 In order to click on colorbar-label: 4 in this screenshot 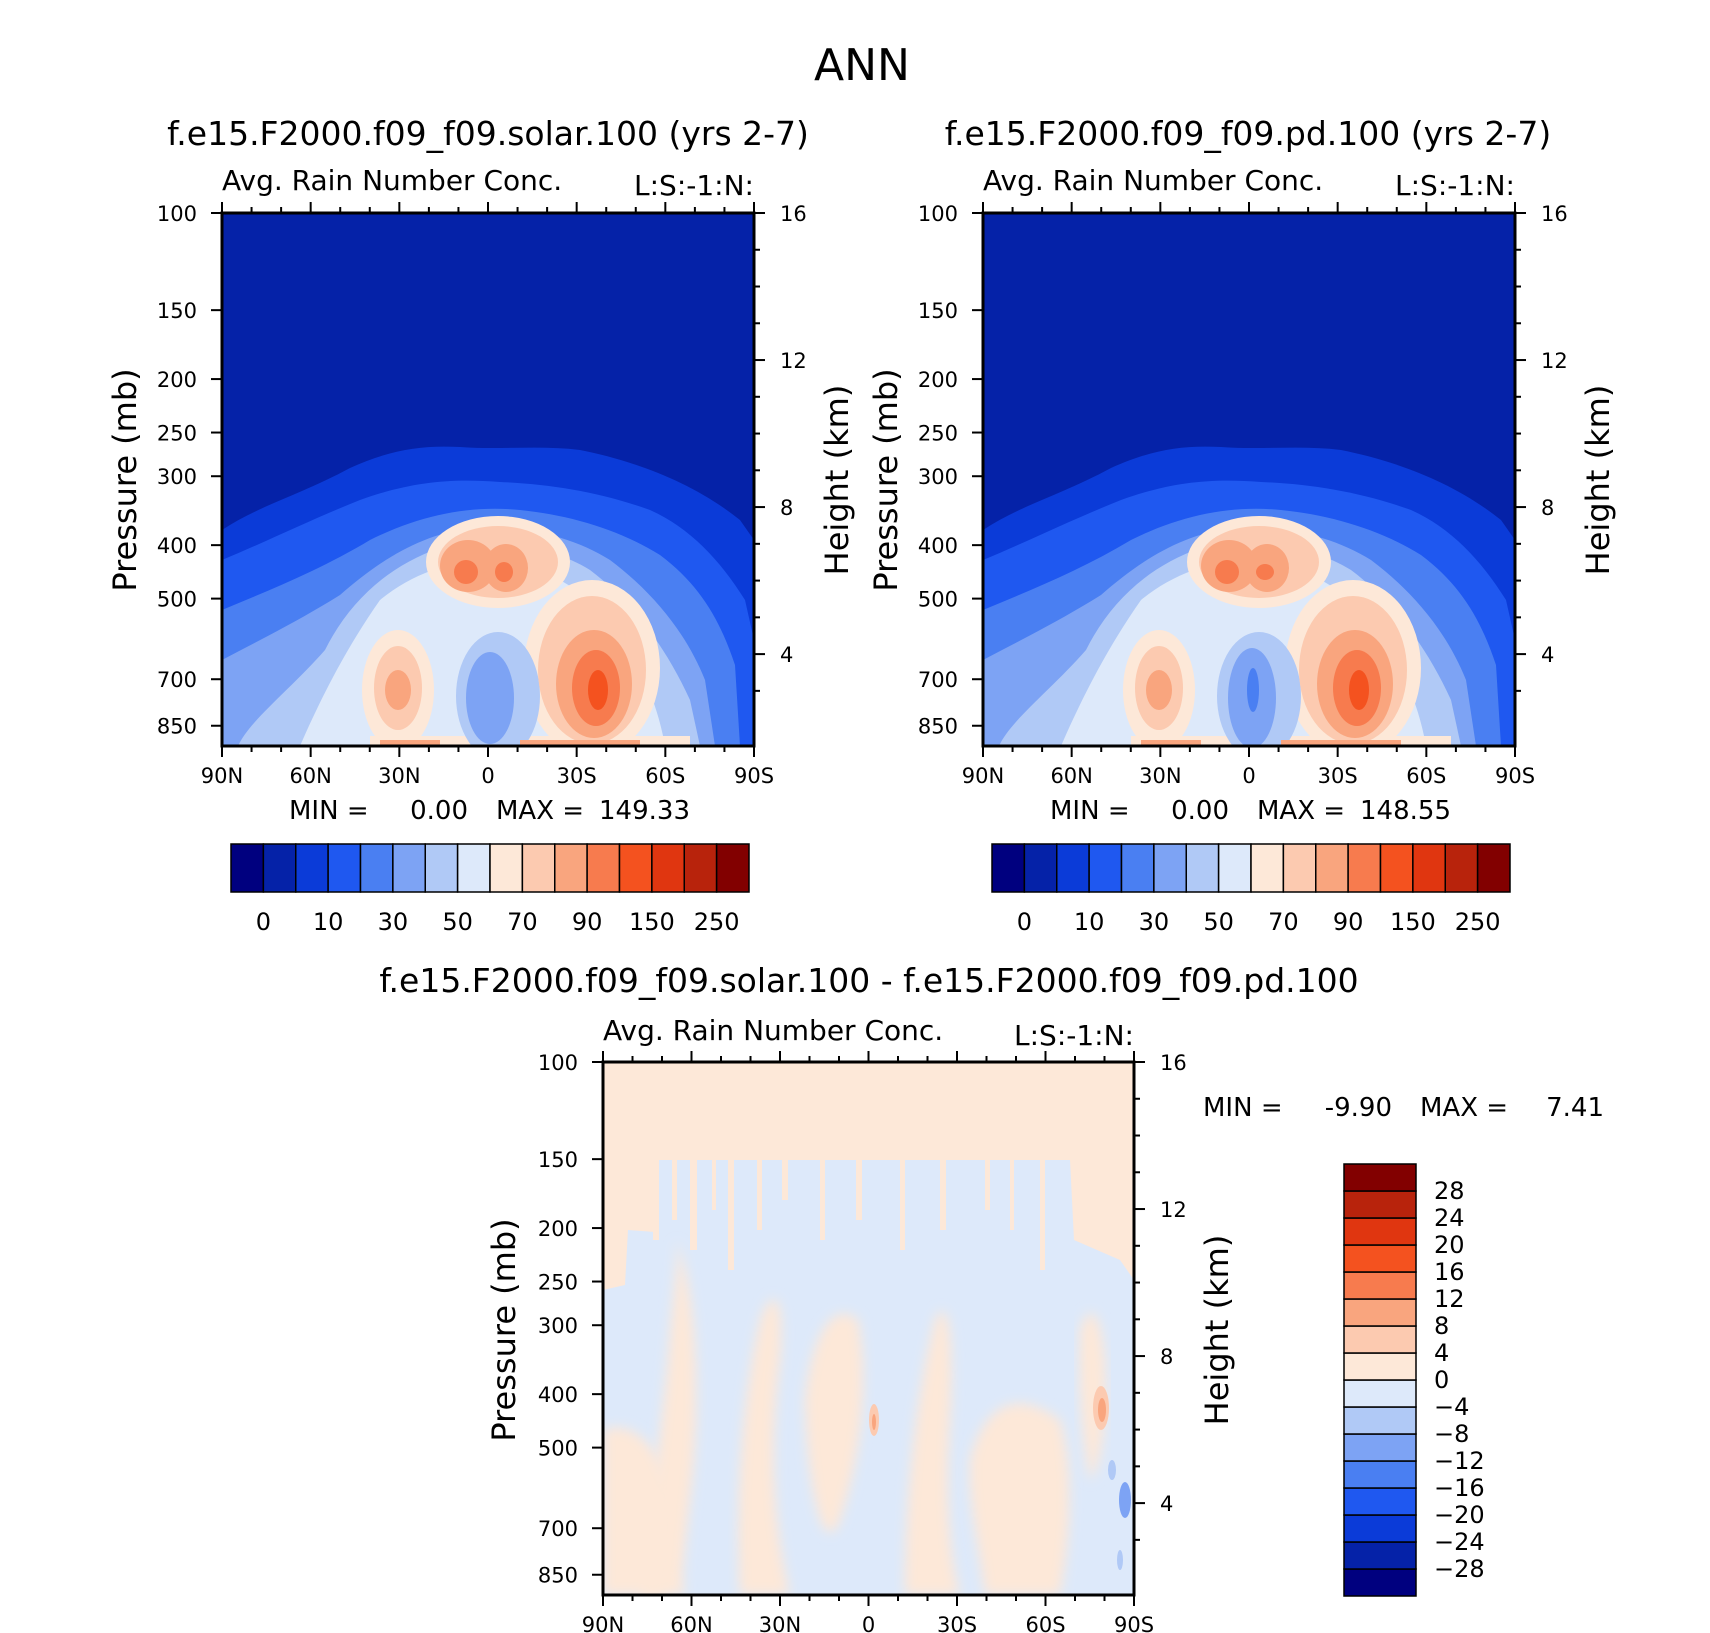, I will do `click(1441, 1353)`.